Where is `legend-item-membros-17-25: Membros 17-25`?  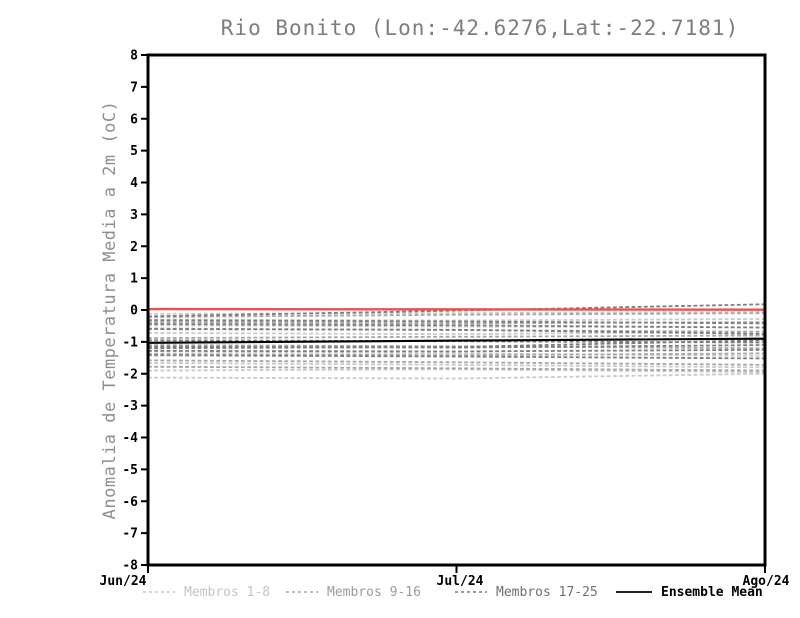
legend-item-membros-17-25: Membros 17-25 is located at coordinates (526, 592).